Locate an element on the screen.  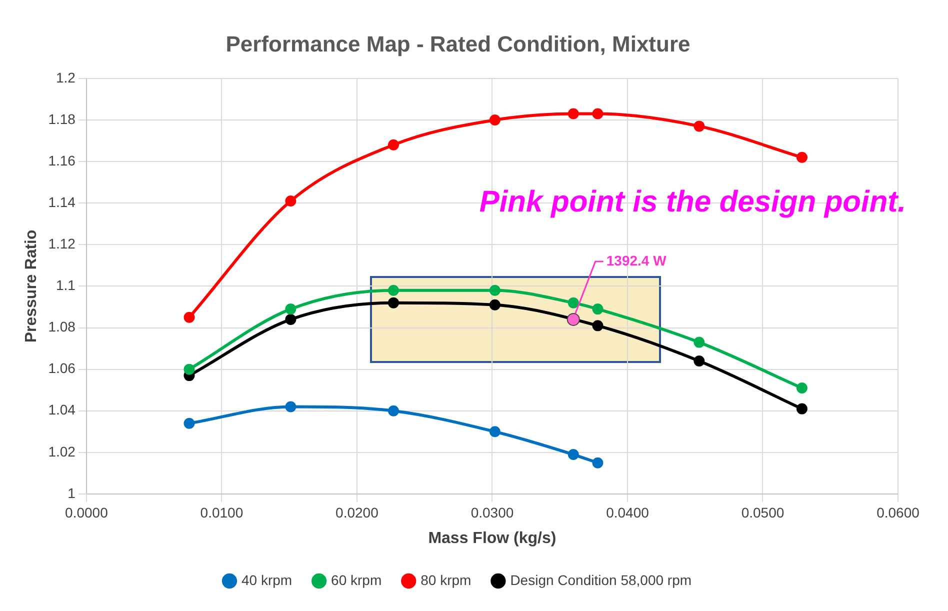
x-tick-label: 0.0400 is located at coordinates (628, 512).